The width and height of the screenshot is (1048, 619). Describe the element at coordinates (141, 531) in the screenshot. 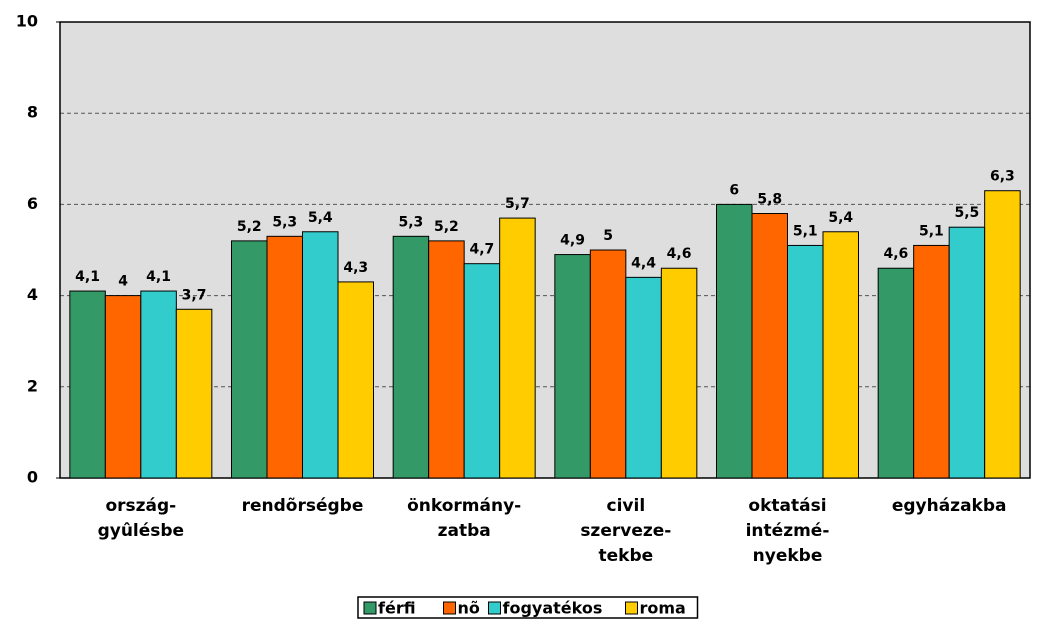

I see `x-tick-label: gyûlésbe` at that location.